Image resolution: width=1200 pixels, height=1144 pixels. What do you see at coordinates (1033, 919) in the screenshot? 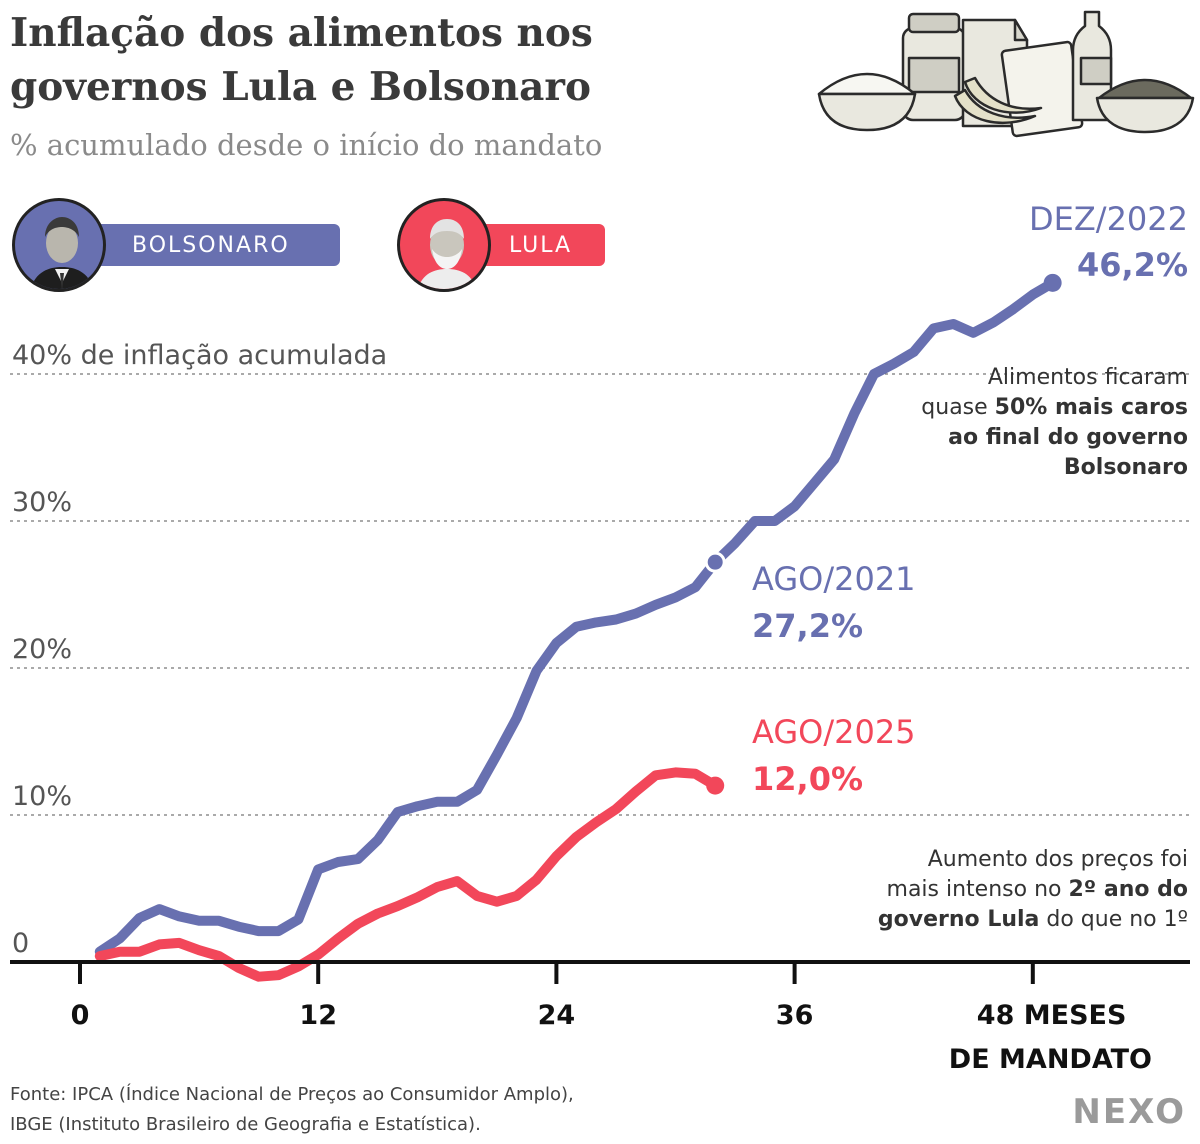
I see `note-lula-line-3: governo Lula do que no 1º` at bounding box center [1033, 919].